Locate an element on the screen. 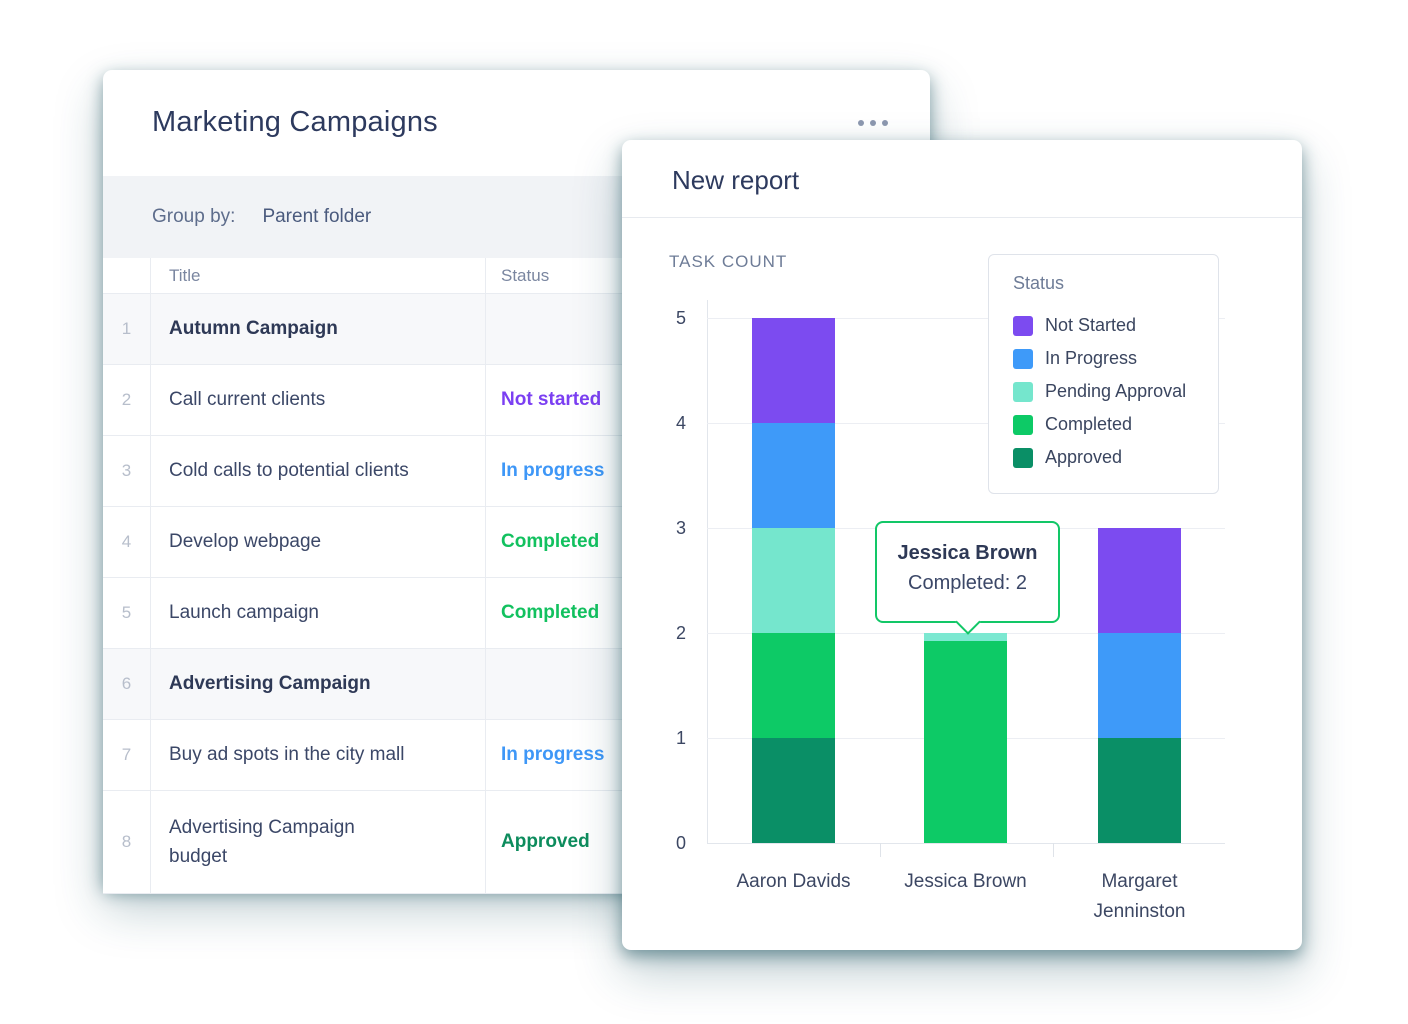 The width and height of the screenshot is (1408, 1024). task-title-cell: Buy ad spots in the city mall is located at coordinates (318, 755).